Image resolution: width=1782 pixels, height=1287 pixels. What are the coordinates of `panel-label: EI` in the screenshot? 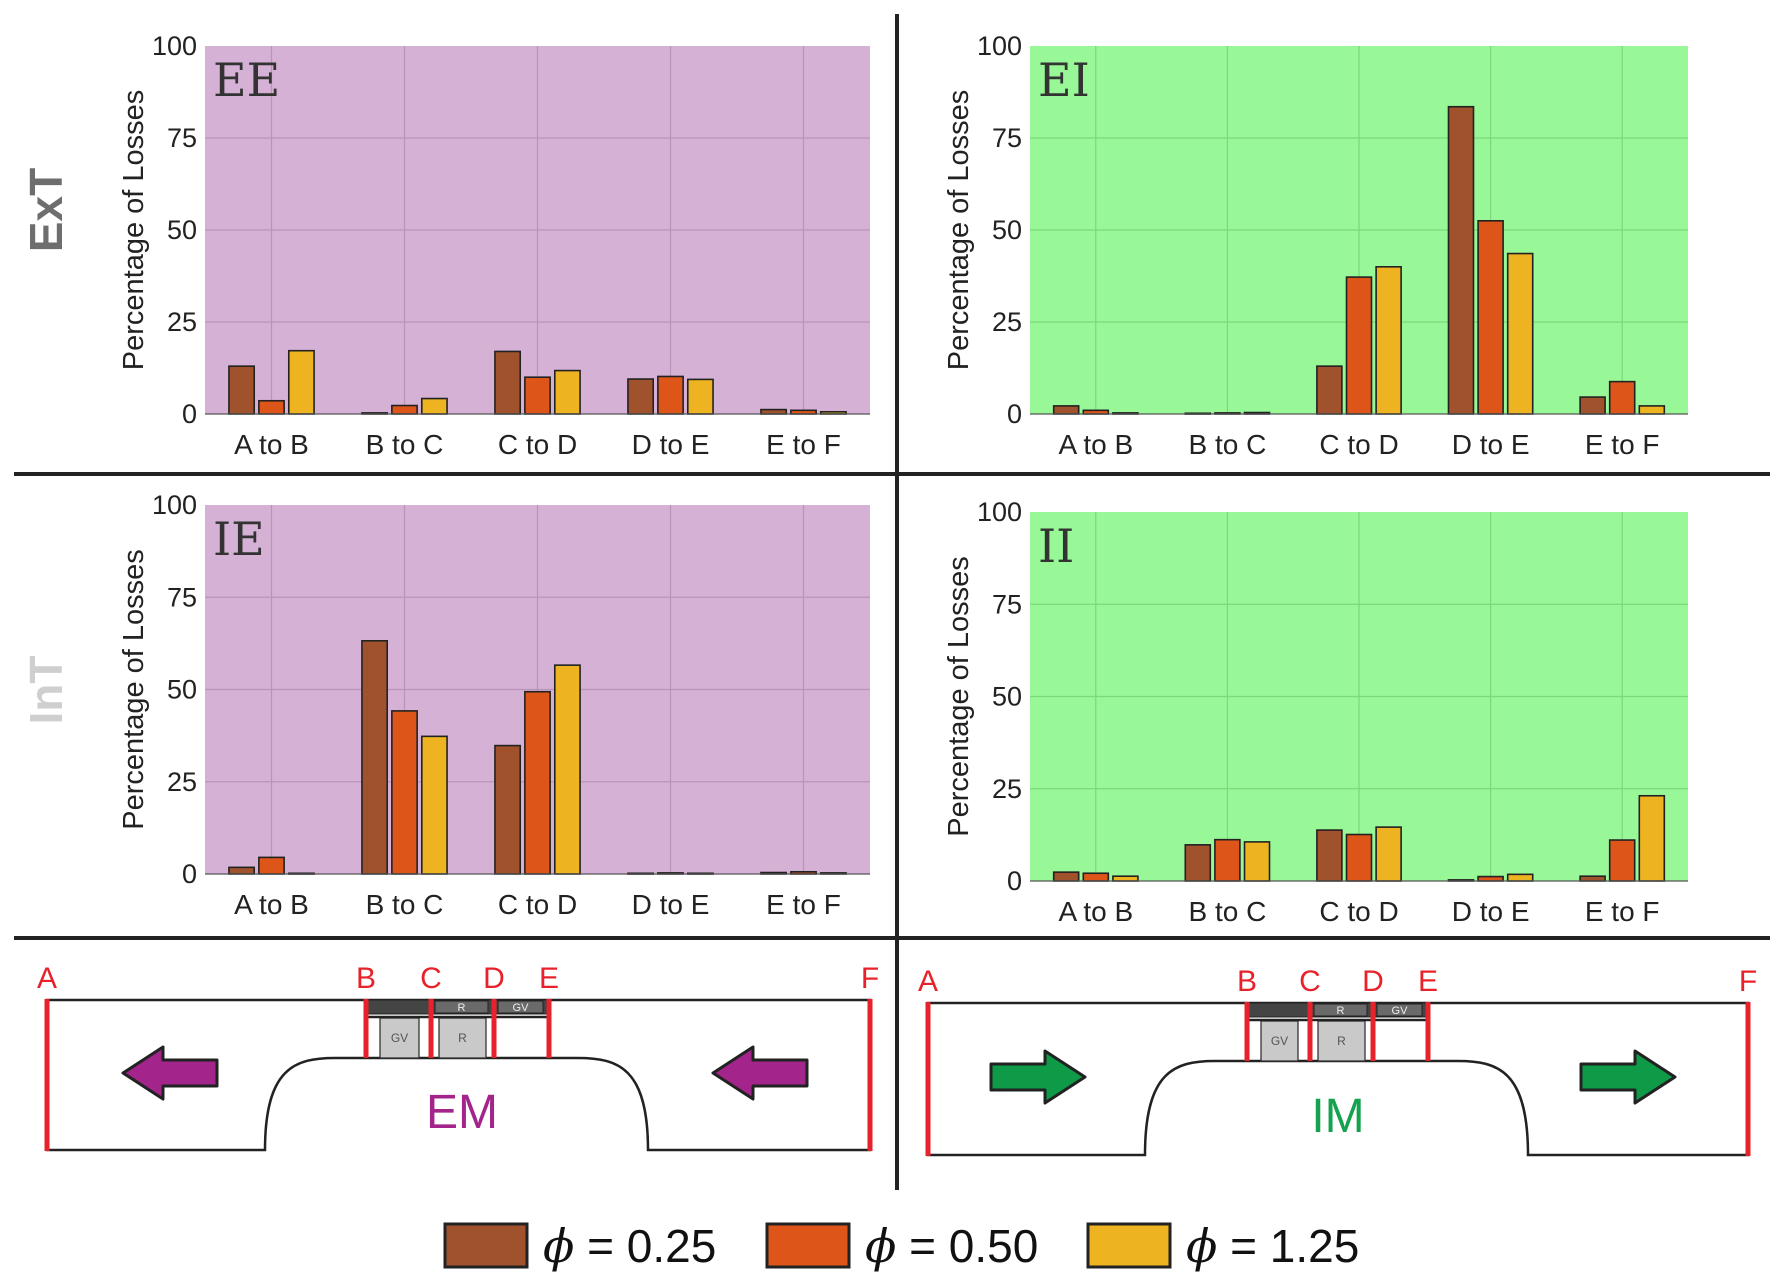 It's located at (1064, 80).